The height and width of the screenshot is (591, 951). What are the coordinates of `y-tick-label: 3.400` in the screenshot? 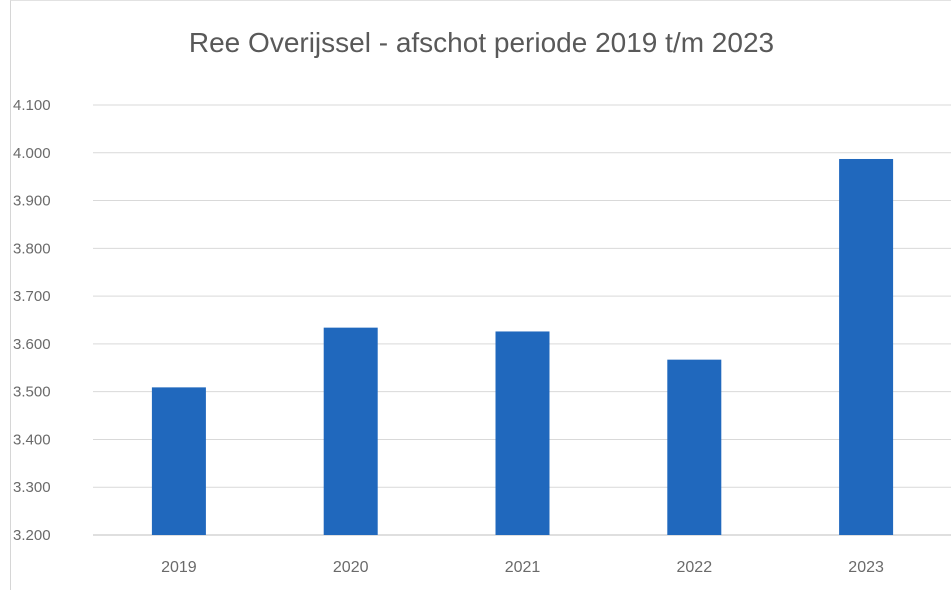 It's located at (32, 439).